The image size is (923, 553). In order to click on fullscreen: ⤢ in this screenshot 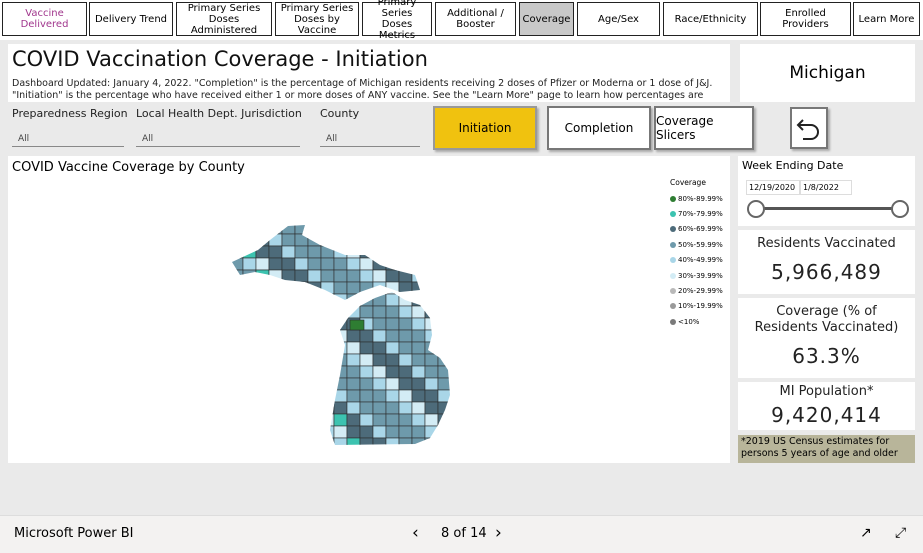, I will do `click(901, 533)`.